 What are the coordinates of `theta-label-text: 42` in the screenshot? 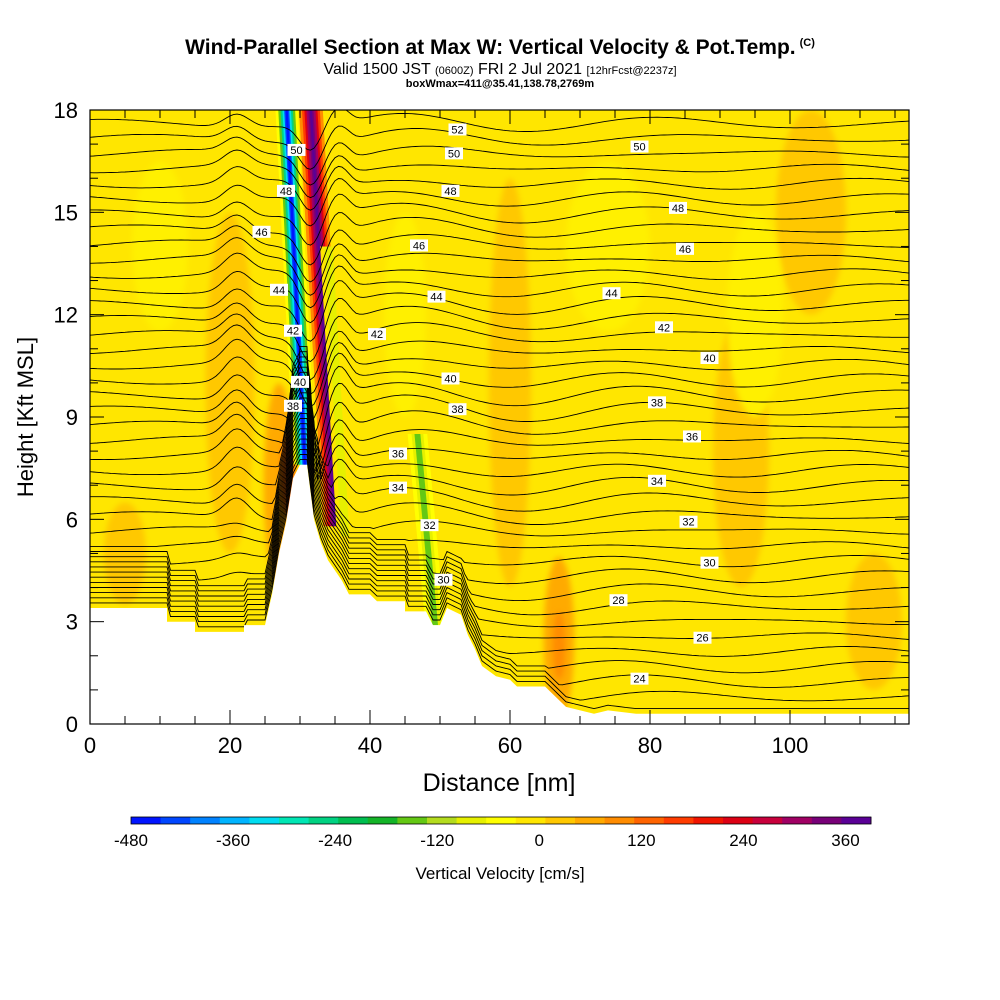 It's located at (664, 328).